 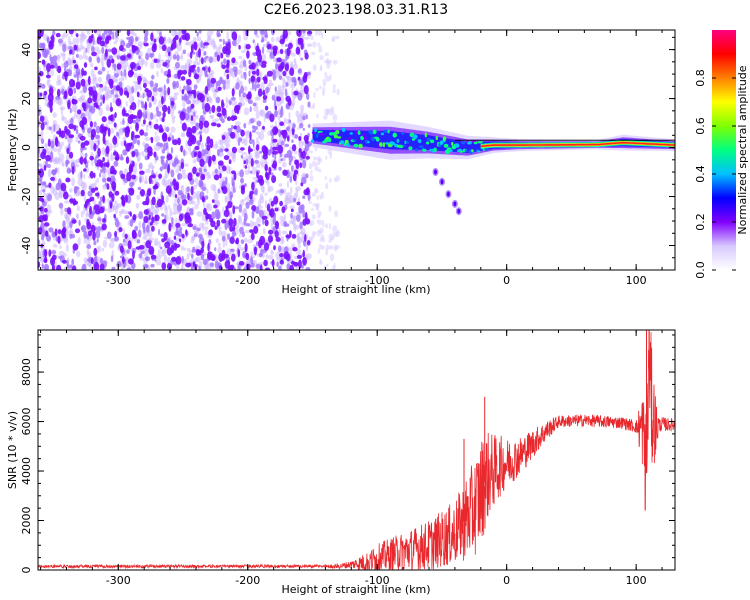 What do you see at coordinates (26, 197) in the screenshot?
I see `y-tick-label: -20` at bounding box center [26, 197].